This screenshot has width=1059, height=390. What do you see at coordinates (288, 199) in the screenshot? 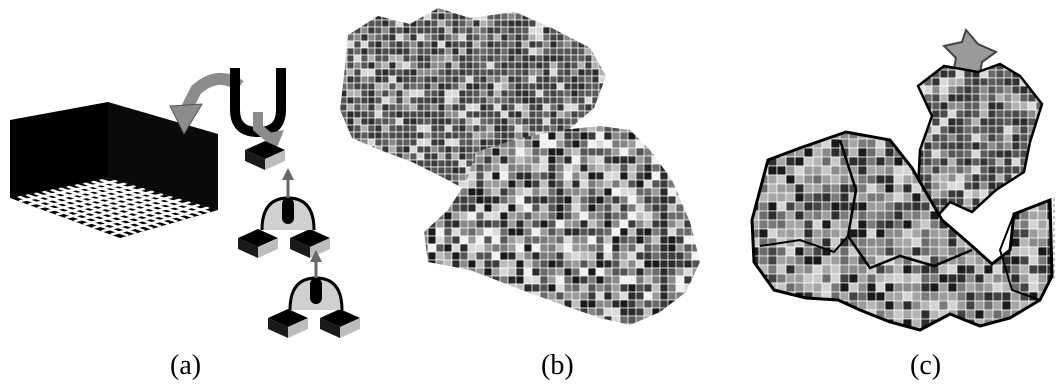
I see `merge-node-upper` at bounding box center [288, 199].